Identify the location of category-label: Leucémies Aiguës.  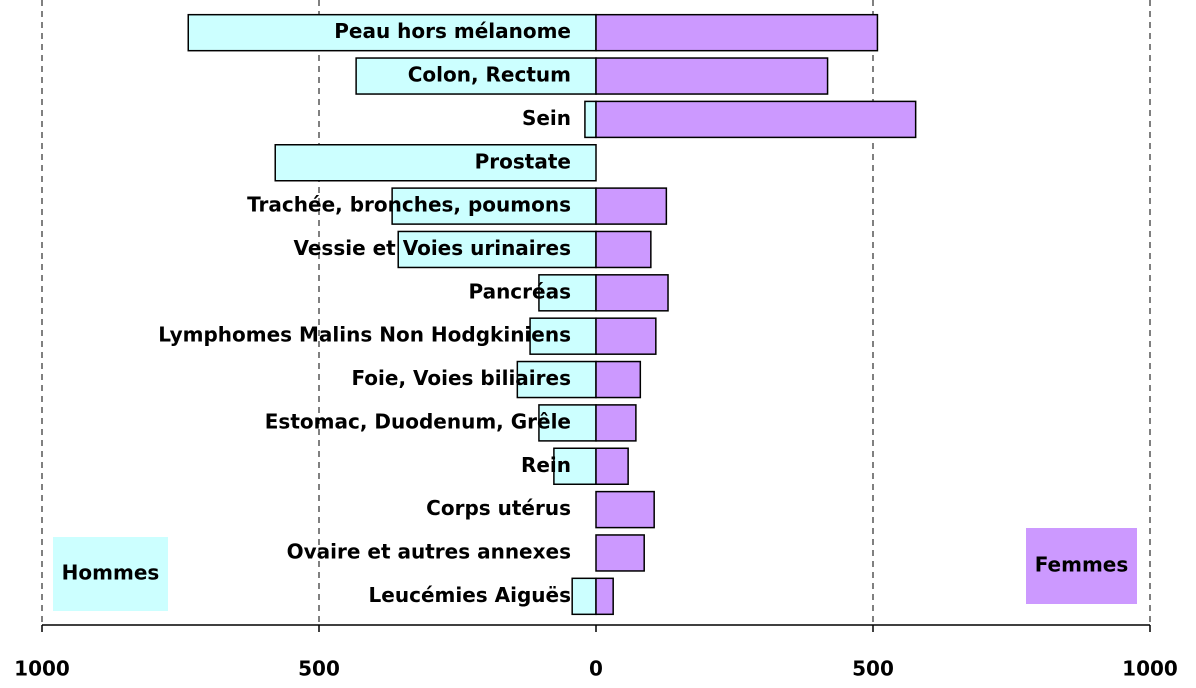
(470, 595).